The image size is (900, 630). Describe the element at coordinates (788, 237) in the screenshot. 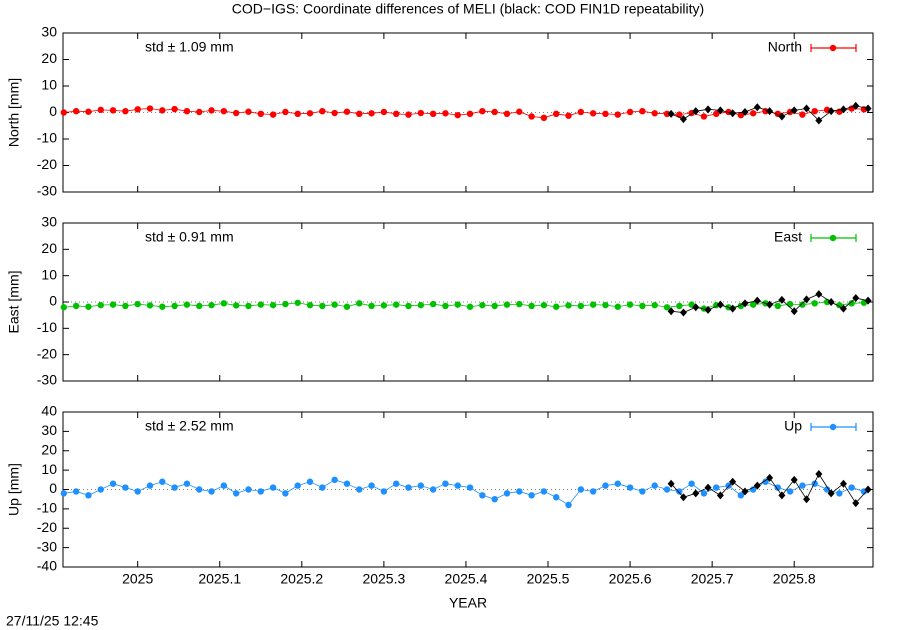

I see `legend-label: East` at that location.